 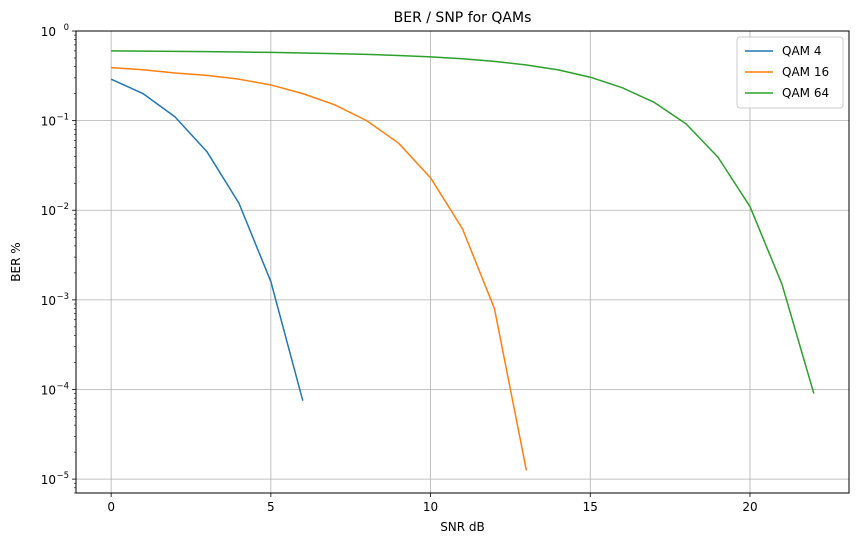 What do you see at coordinates (62, 207) in the screenshot?
I see `y-tick-exponent: −2` at bounding box center [62, 207].